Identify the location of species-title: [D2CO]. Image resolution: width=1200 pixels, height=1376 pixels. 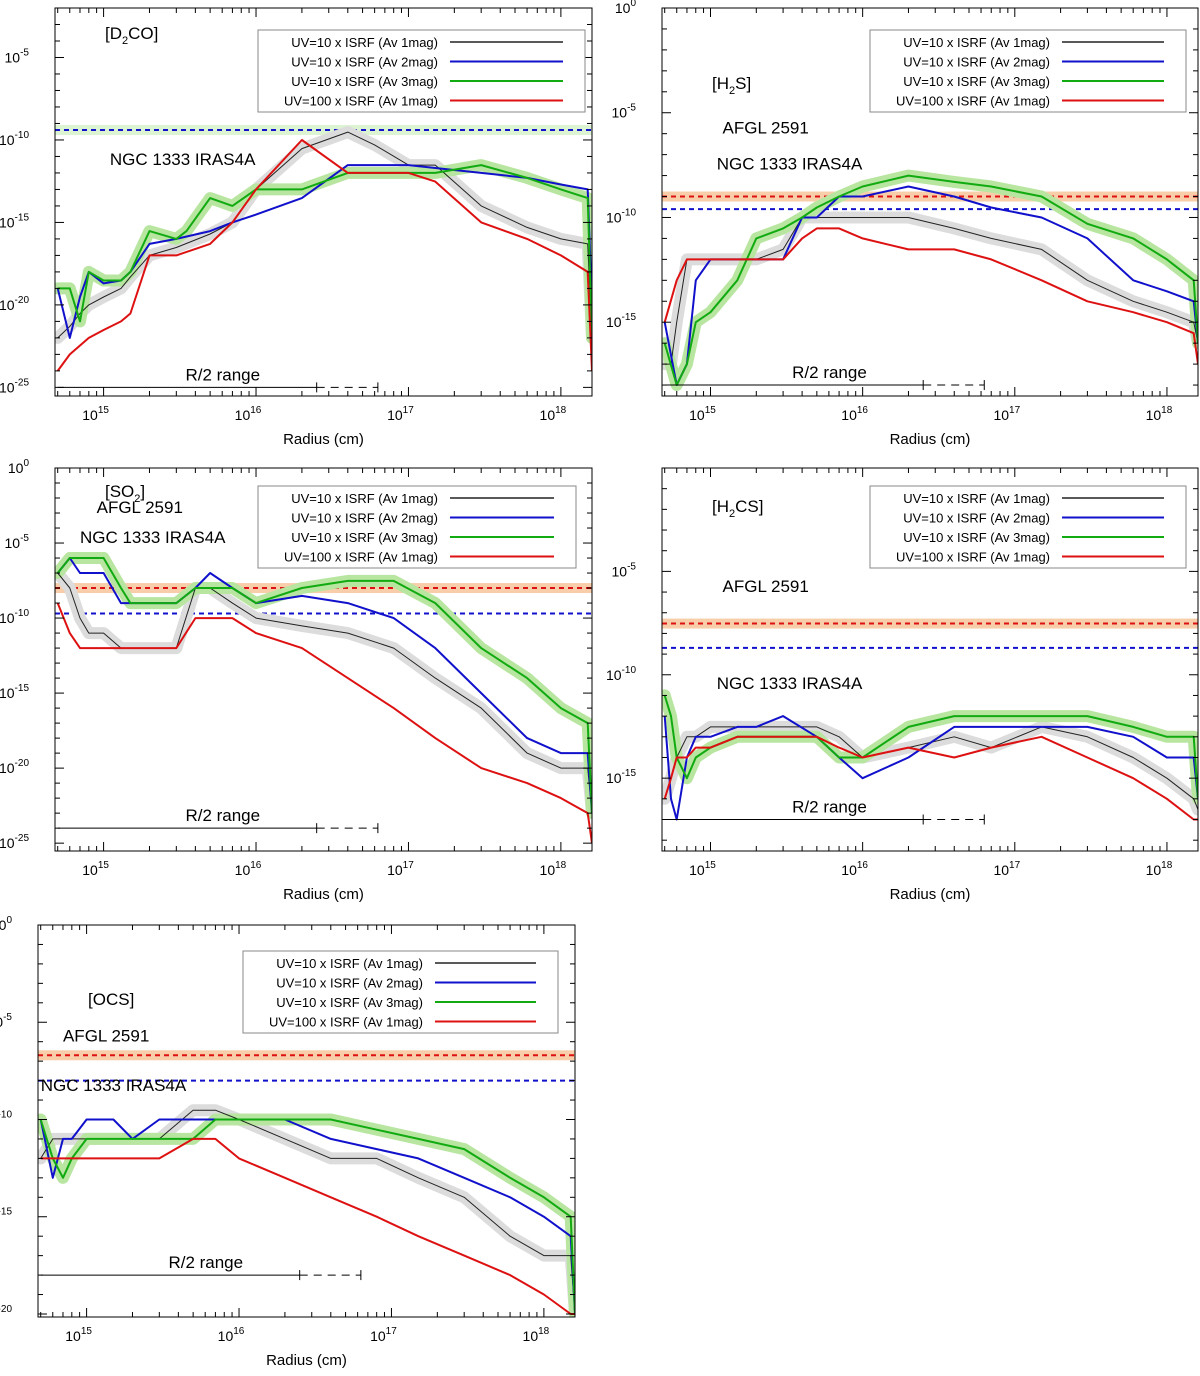
(131, 35).